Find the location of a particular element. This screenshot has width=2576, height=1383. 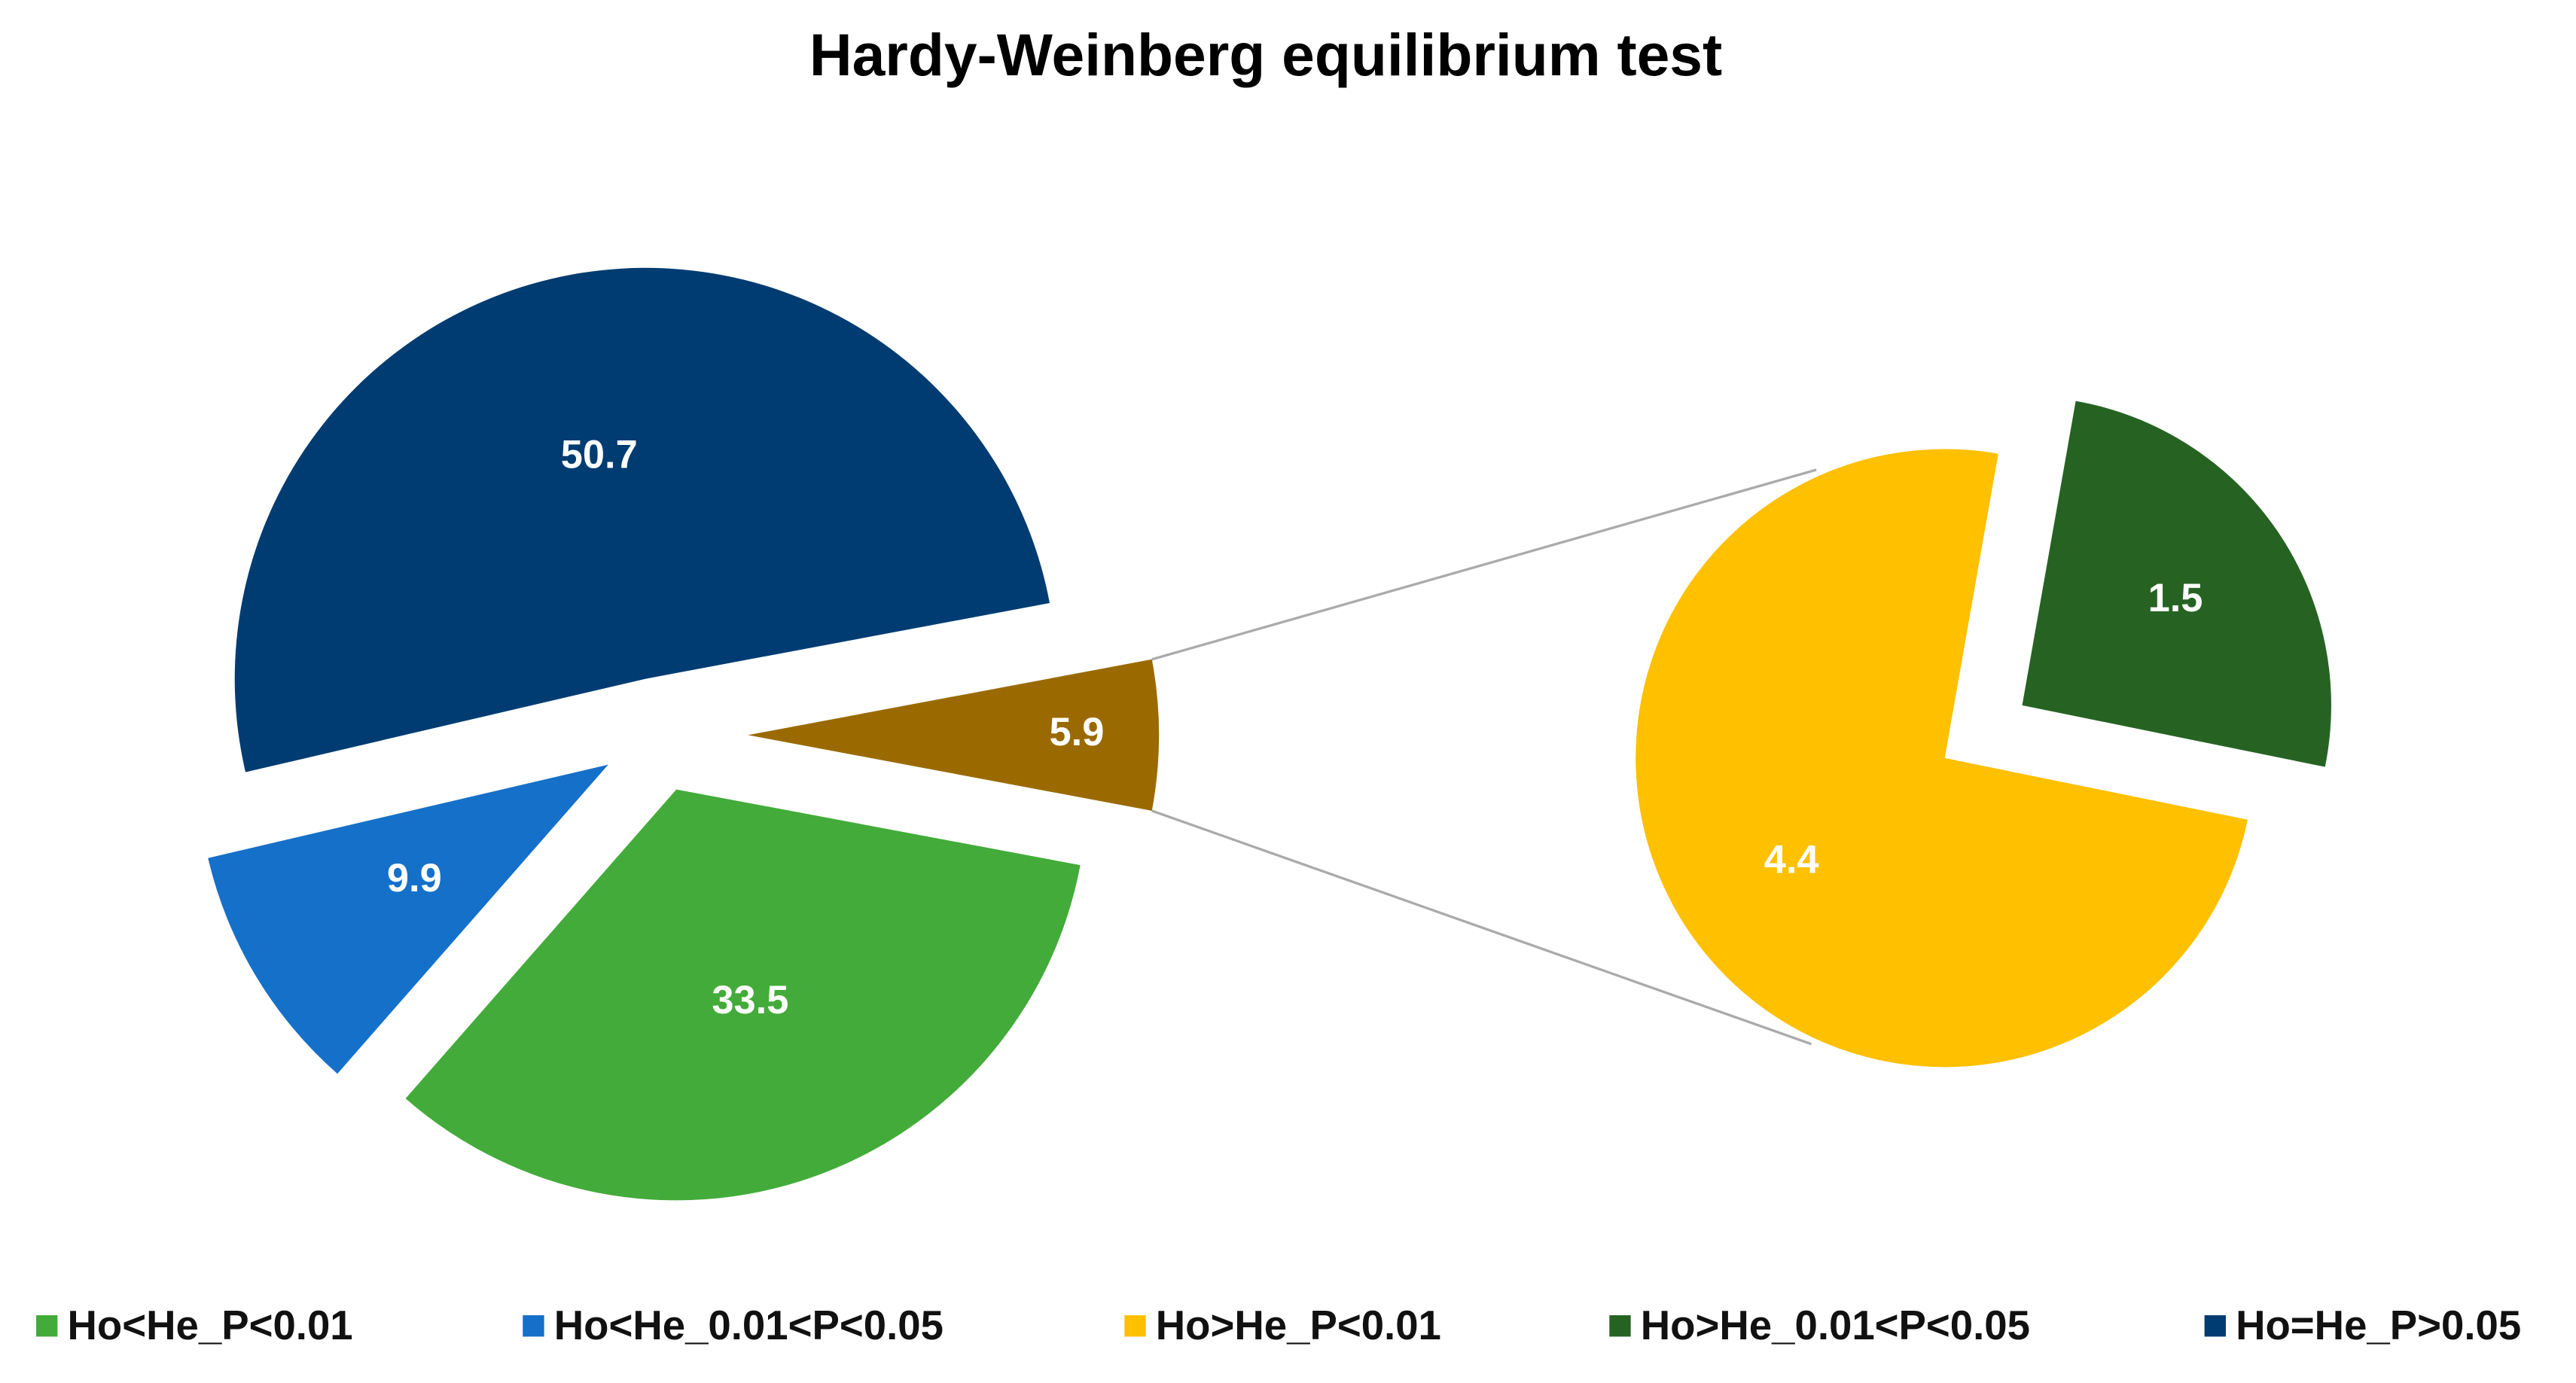

data-label: 9.9 is located at coordinates (414, 878).